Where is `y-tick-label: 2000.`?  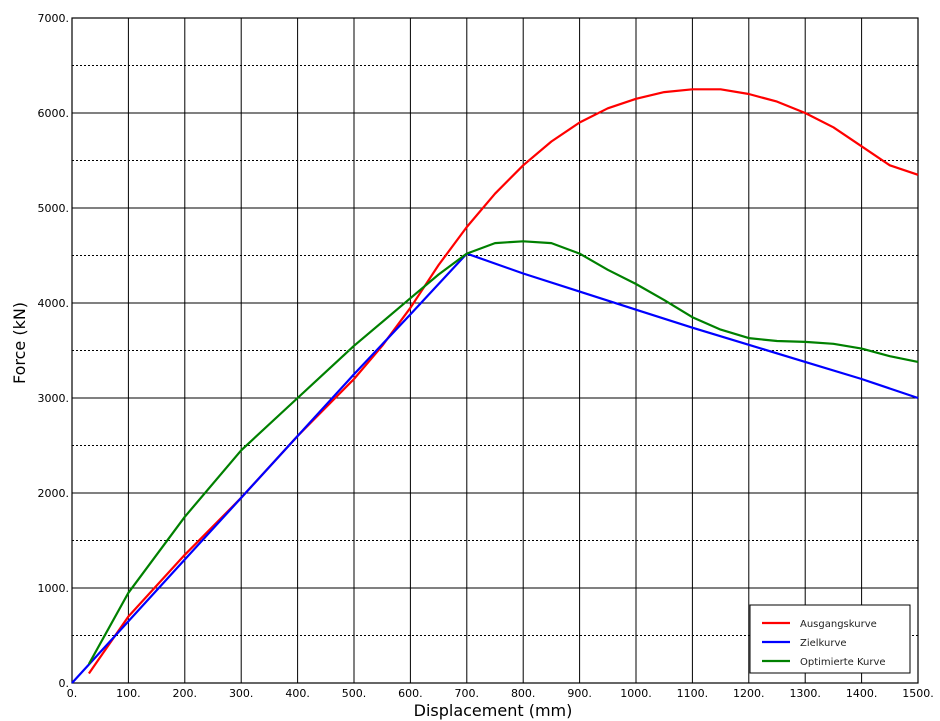
y-tick-label: 2000. is located at coordinates (54, 493).